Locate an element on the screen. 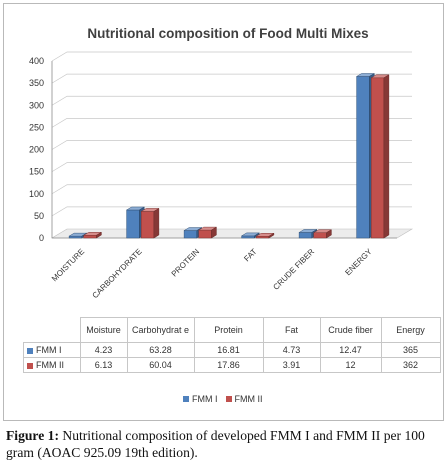 The width and height of the screenshot is (447, 475). table-value-cell: 6.13 is located at coordinates (103, 365).